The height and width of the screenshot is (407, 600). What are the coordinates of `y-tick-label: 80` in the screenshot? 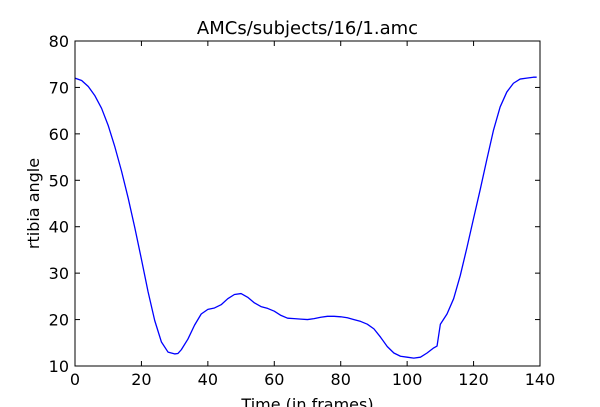 It's located at (59, 41).